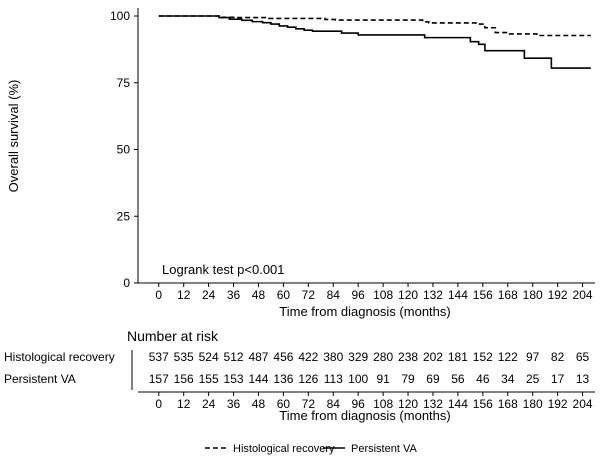 This screenshot has height=466, width=600. What do you see at coordinates (184, 404) in the screenshot?
I see `risk-x-tick-label: 12` at bounding box center [184, 404].